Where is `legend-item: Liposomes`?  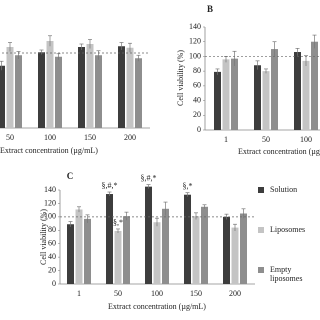
legend-item: Liposomes is located at coordinates (289, 245).